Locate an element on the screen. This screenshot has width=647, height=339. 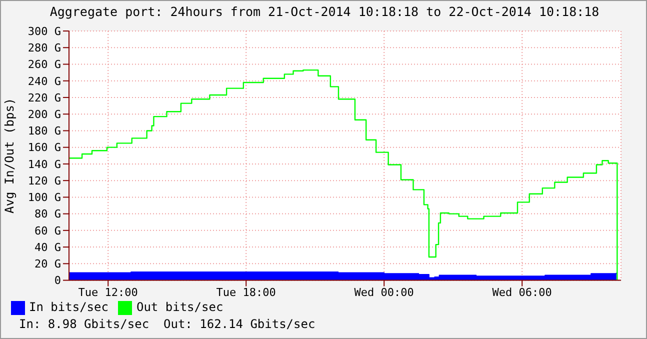
y-tick-label: 100 G is located at coordinates (44, 197).